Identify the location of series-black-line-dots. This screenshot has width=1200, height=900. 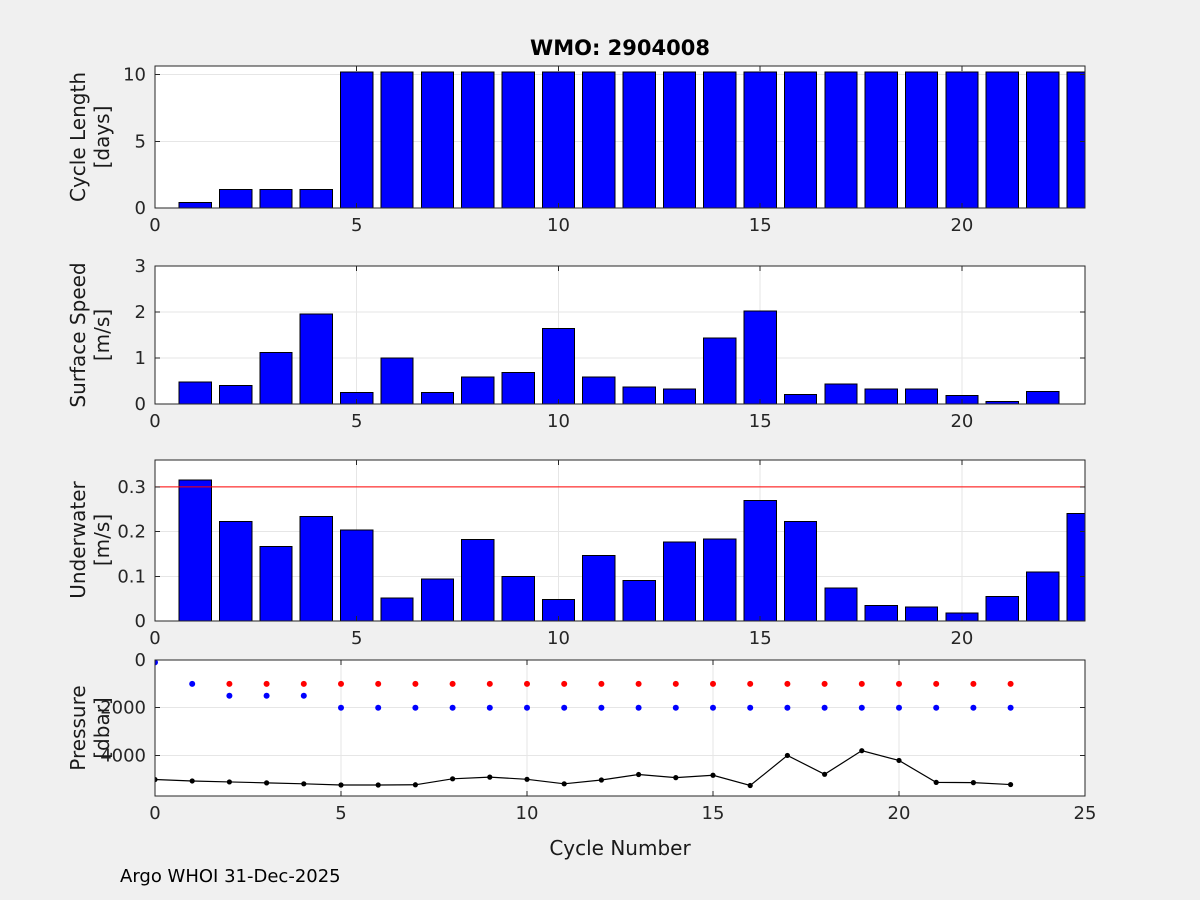
(584, 768).